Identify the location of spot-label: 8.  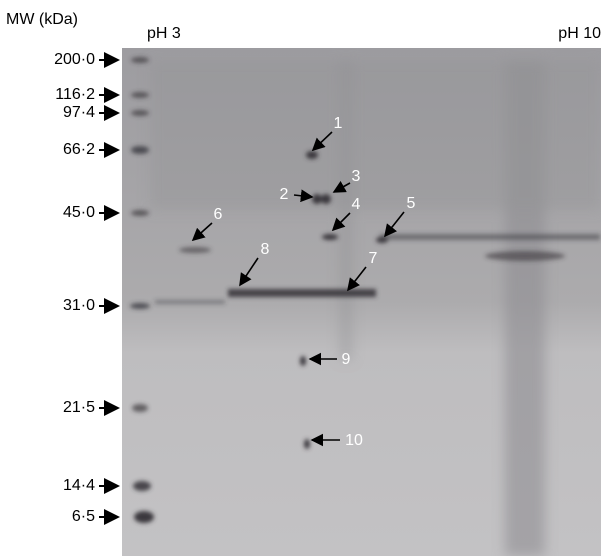
(265, 249).